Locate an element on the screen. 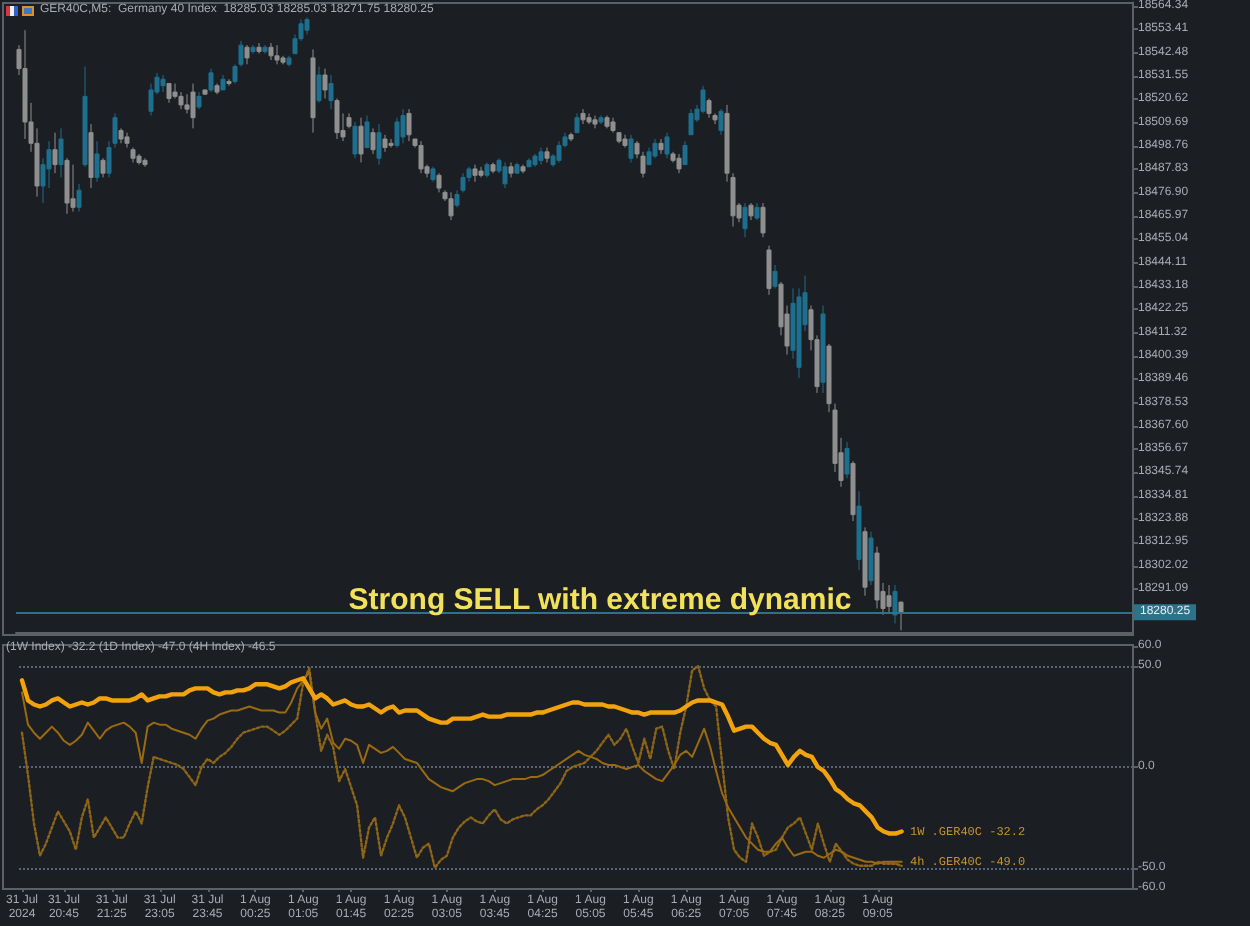  annotation: Strong SELL with extreme dynamic is located at coordinates (600, 600).